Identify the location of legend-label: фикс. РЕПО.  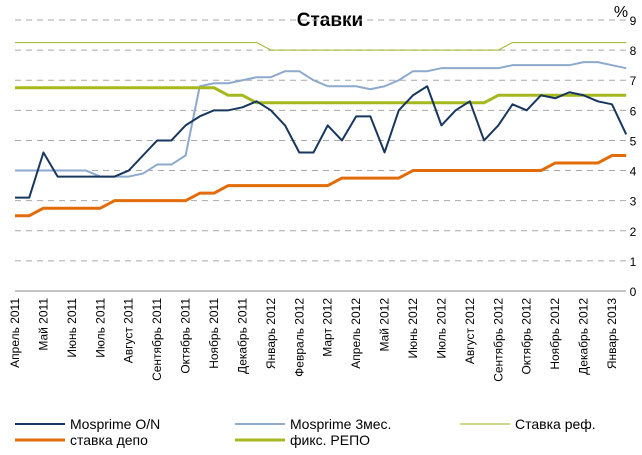
(330, 440).